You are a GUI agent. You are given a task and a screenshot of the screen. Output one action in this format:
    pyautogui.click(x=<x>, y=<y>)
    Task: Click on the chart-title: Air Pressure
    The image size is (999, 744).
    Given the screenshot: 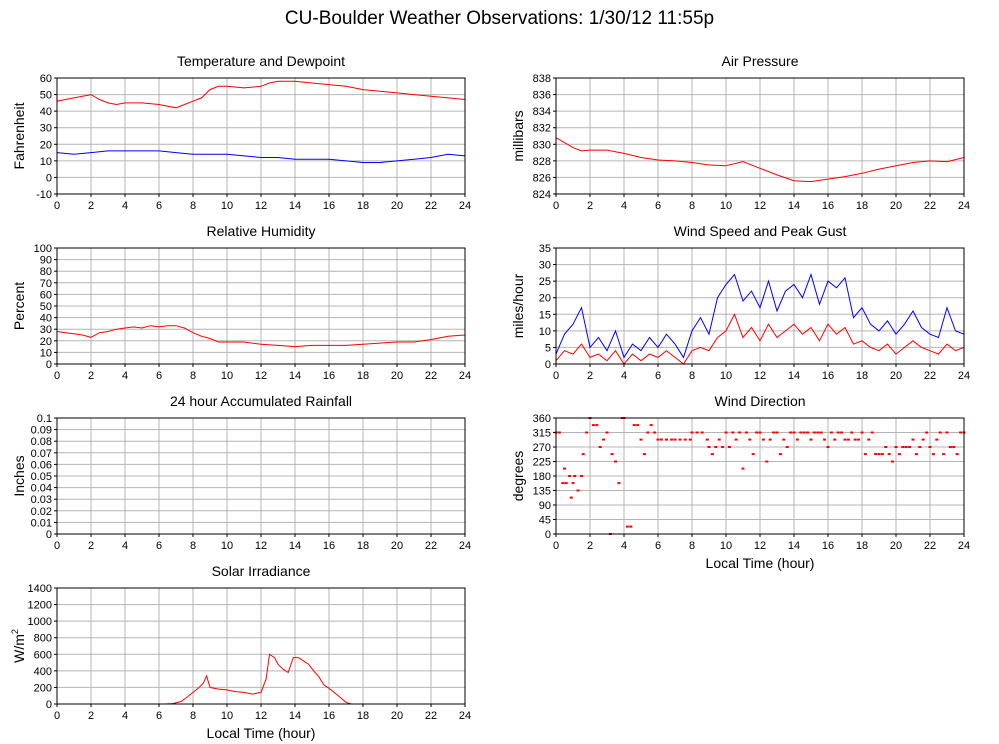 What is the action you would take?
    pyautogui.click(x=759, y=61)
    